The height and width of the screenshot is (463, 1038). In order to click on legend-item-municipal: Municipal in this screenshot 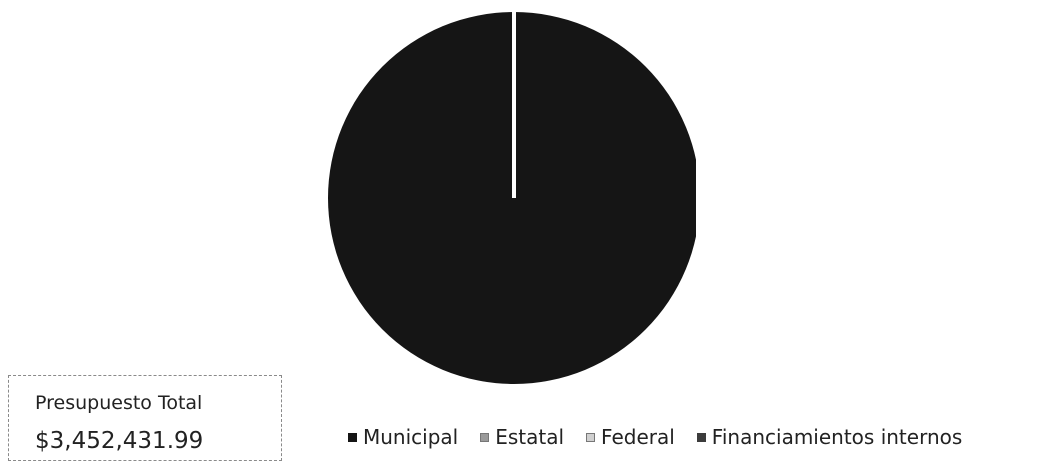, I will do `click(403, 437)`.